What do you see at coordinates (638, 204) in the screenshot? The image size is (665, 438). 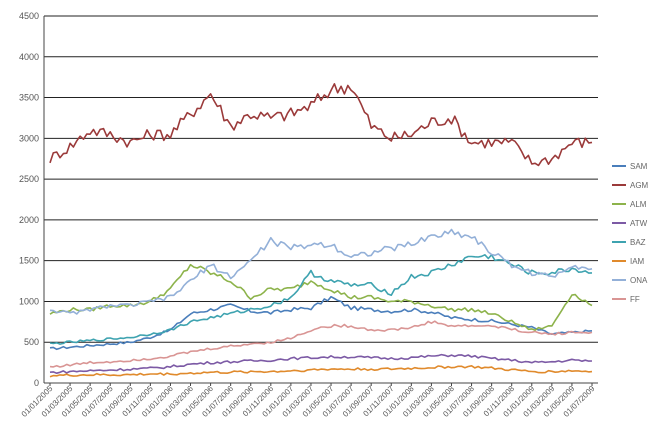 I see `legend-label-alm: ALM` at bounding box center [638, 204].